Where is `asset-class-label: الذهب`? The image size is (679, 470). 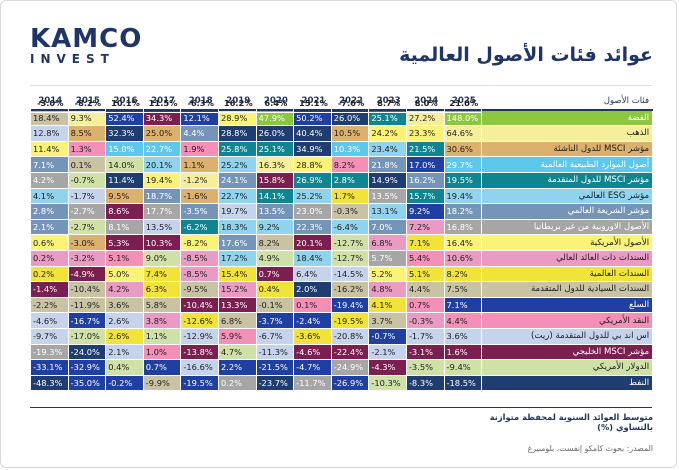 asset-class-label: الذهب is located at coordinates (567, 133).